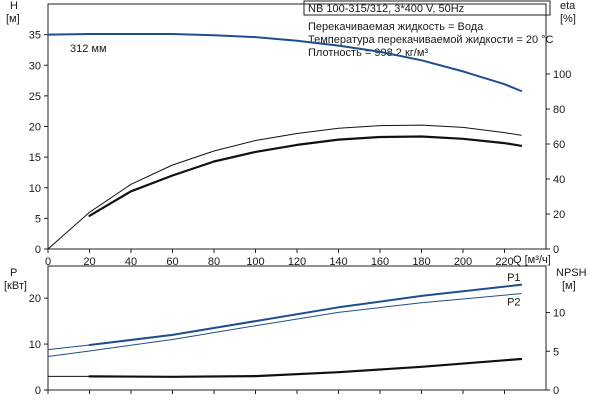 Image resolution: width=600 pixels, height=405 pixels. What do you see at coordinates (559, 145) in the screenshot?
I see `top-ytick-right-label: 60` at bounding box center [559, 145].